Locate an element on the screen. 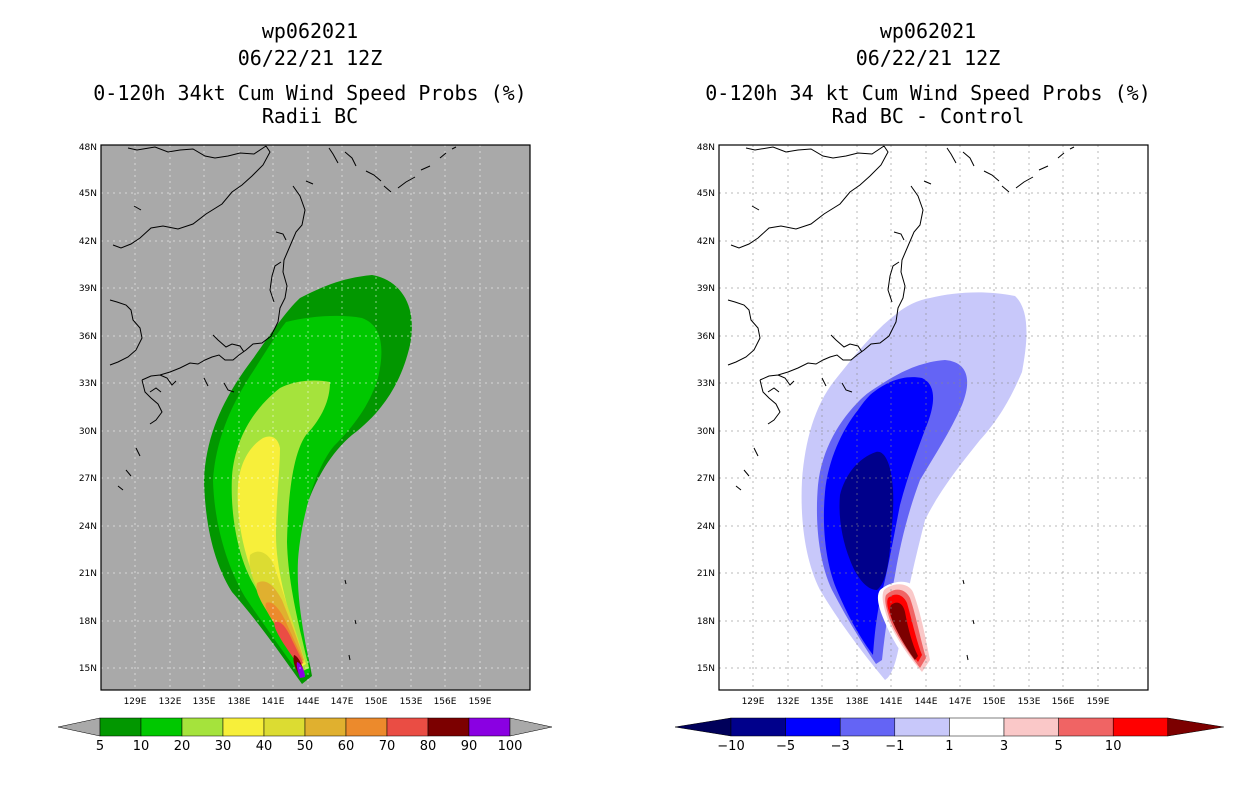  left-lat-tick-label: 24N is located at coordinates (88, 527).